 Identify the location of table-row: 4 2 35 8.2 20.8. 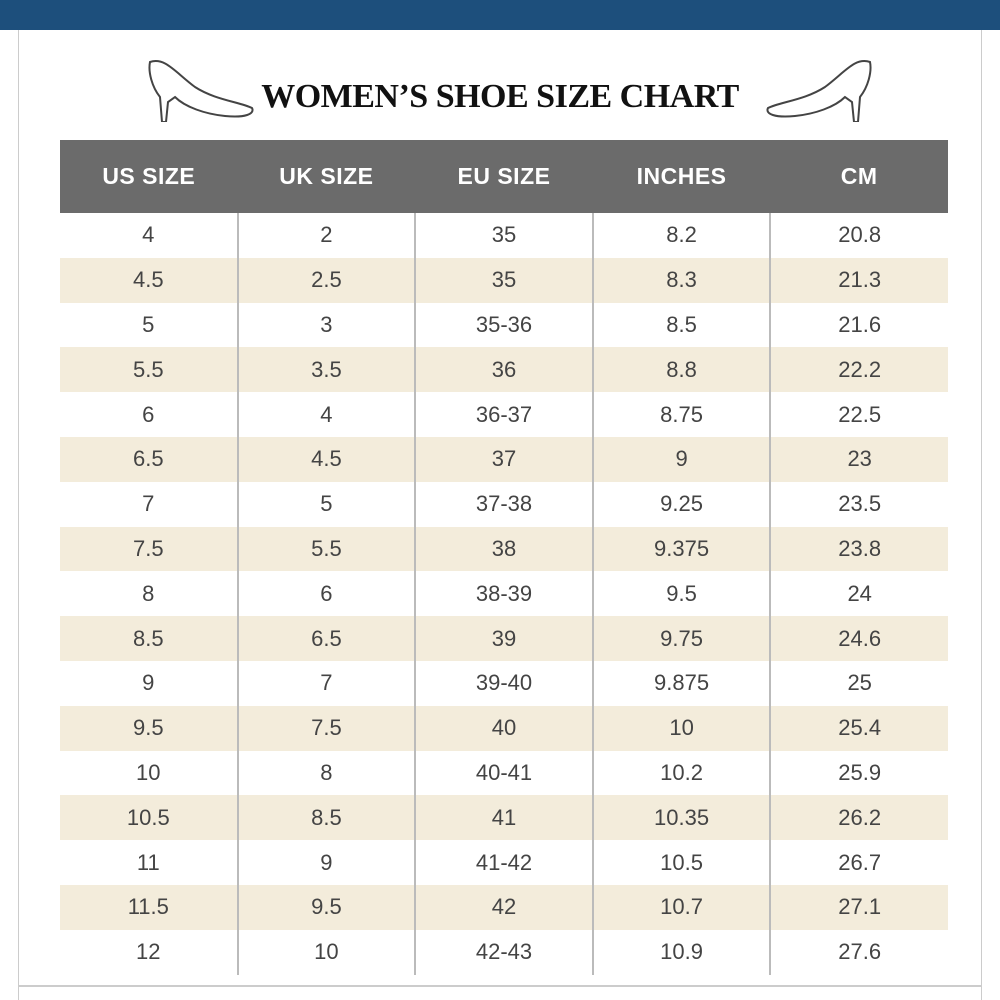
(504, 235).